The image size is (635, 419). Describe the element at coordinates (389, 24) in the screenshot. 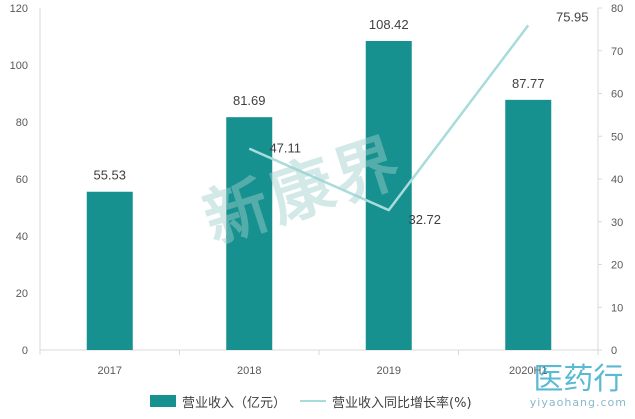

I see `bar-data-label: 108.42` at that location.